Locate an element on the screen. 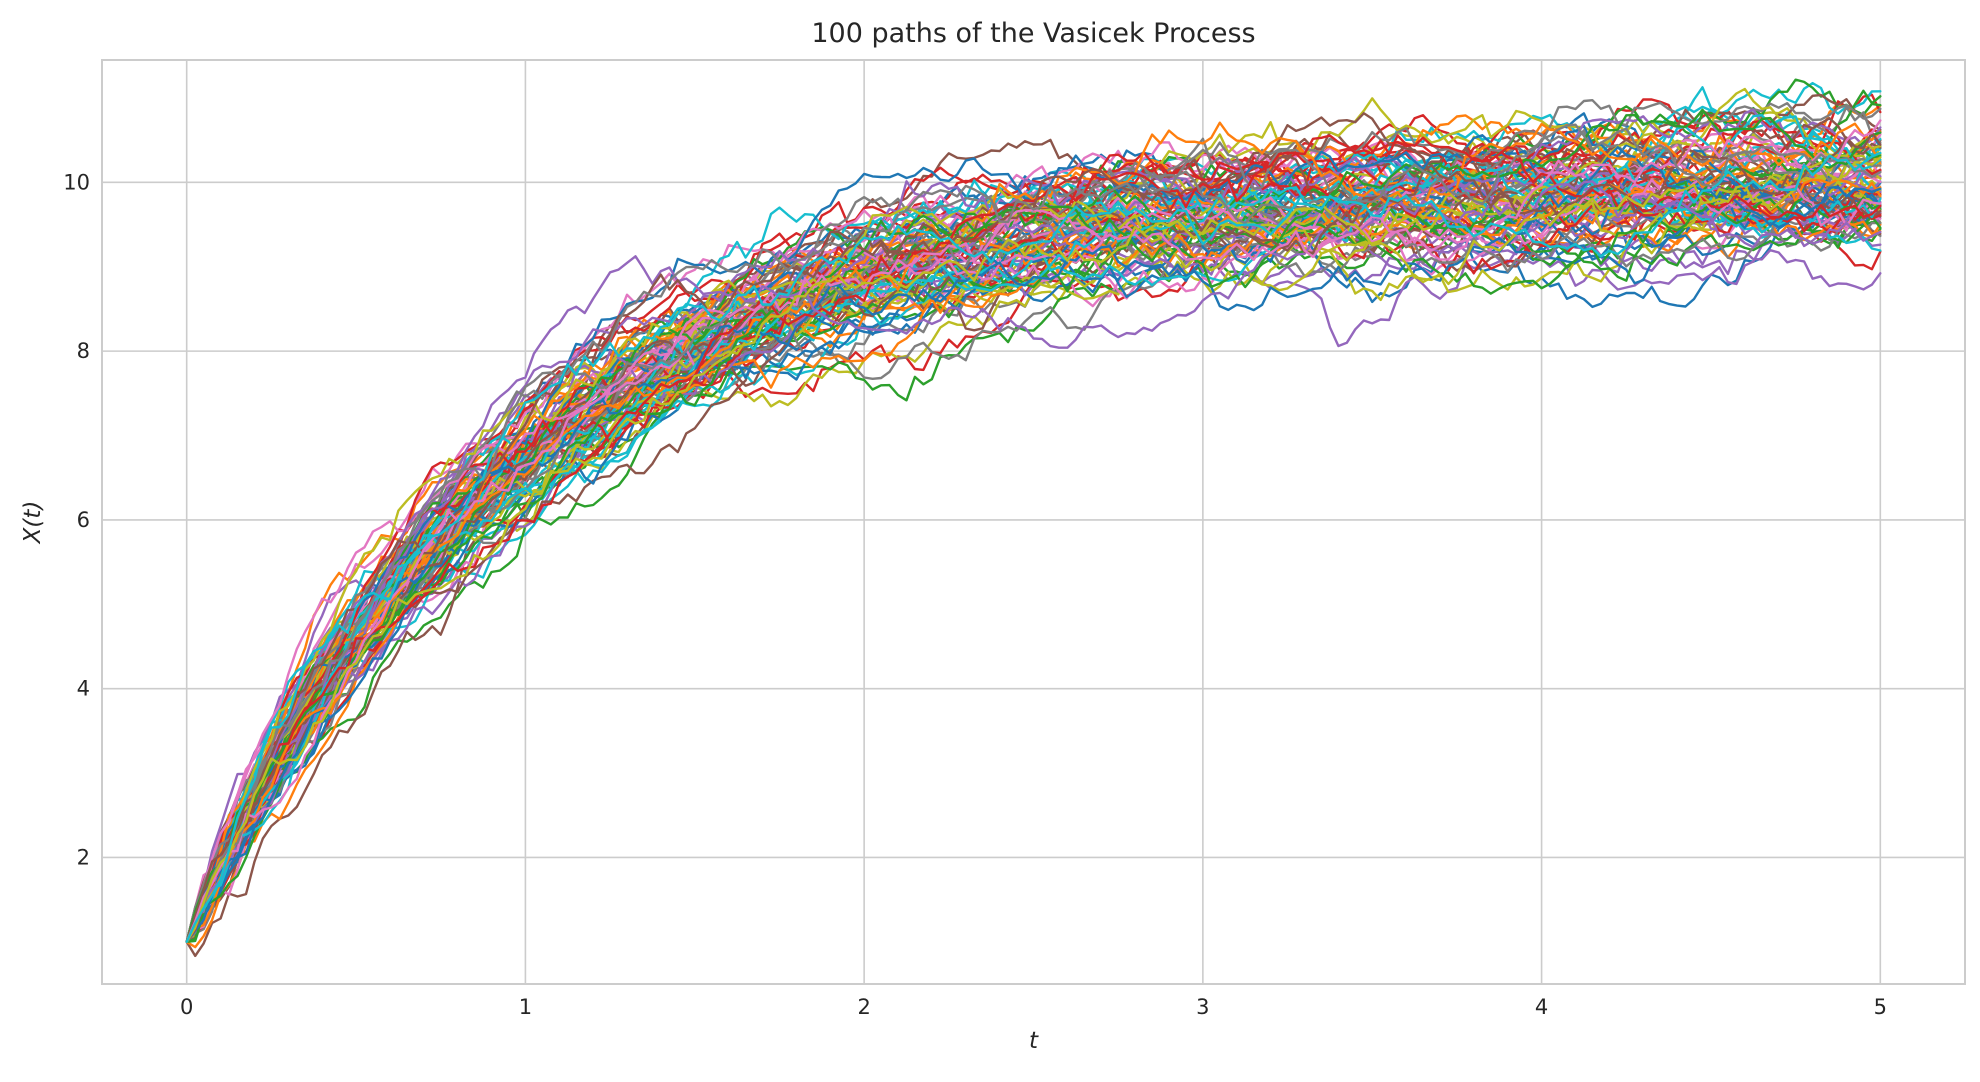 The width and height of the screenshot is (1980, 1082). x-tick-label: 1 is located at coordinates (525, 1007).